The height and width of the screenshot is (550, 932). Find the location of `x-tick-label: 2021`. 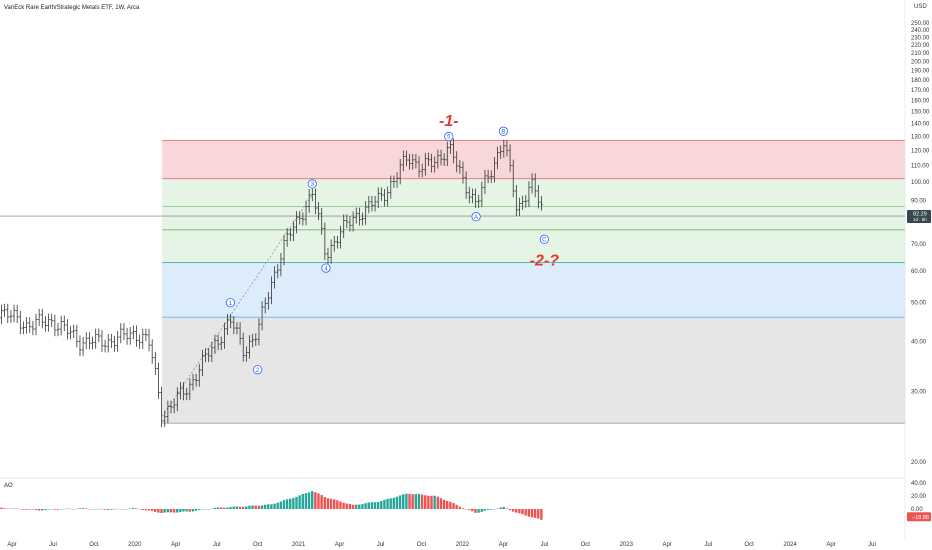

x-tick-label: 2021 is located at coordinates (299, 545).